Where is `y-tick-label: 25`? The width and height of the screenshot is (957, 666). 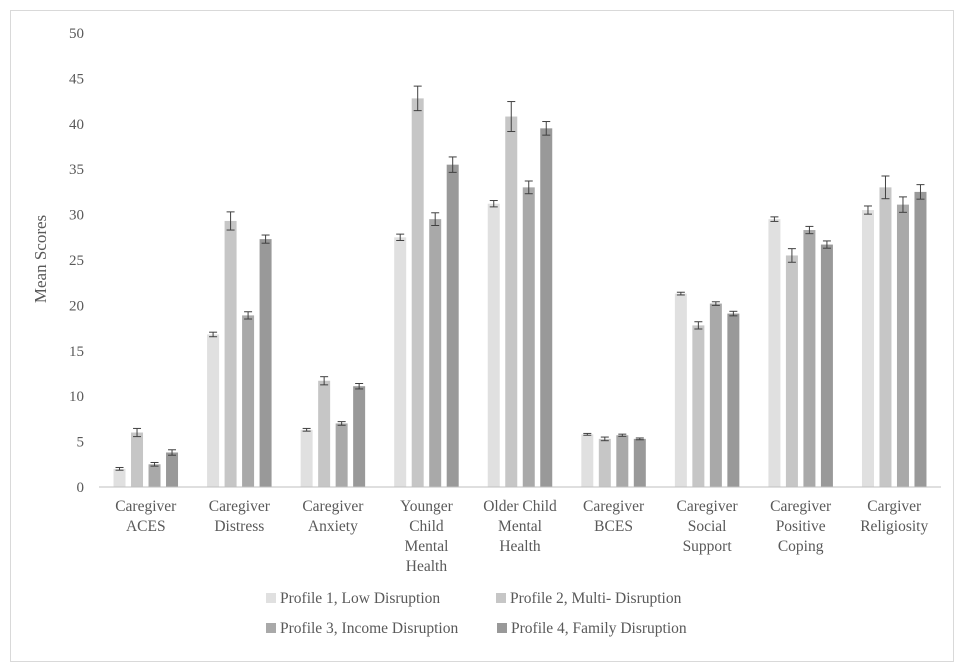 y-tick-label: 25 is located at coordinates (76, 261).